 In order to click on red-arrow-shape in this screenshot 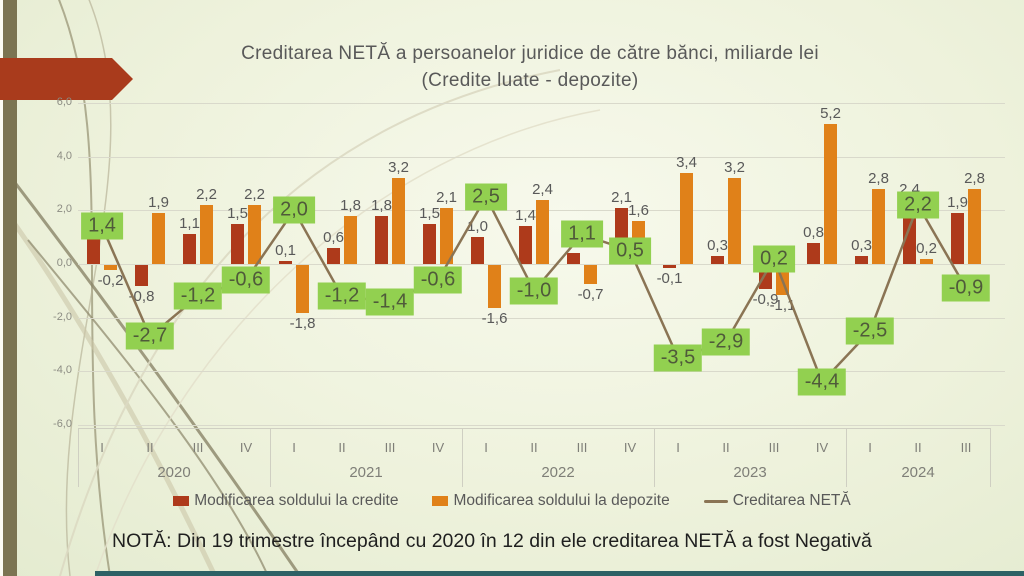, I will do `click(66, 79)`.